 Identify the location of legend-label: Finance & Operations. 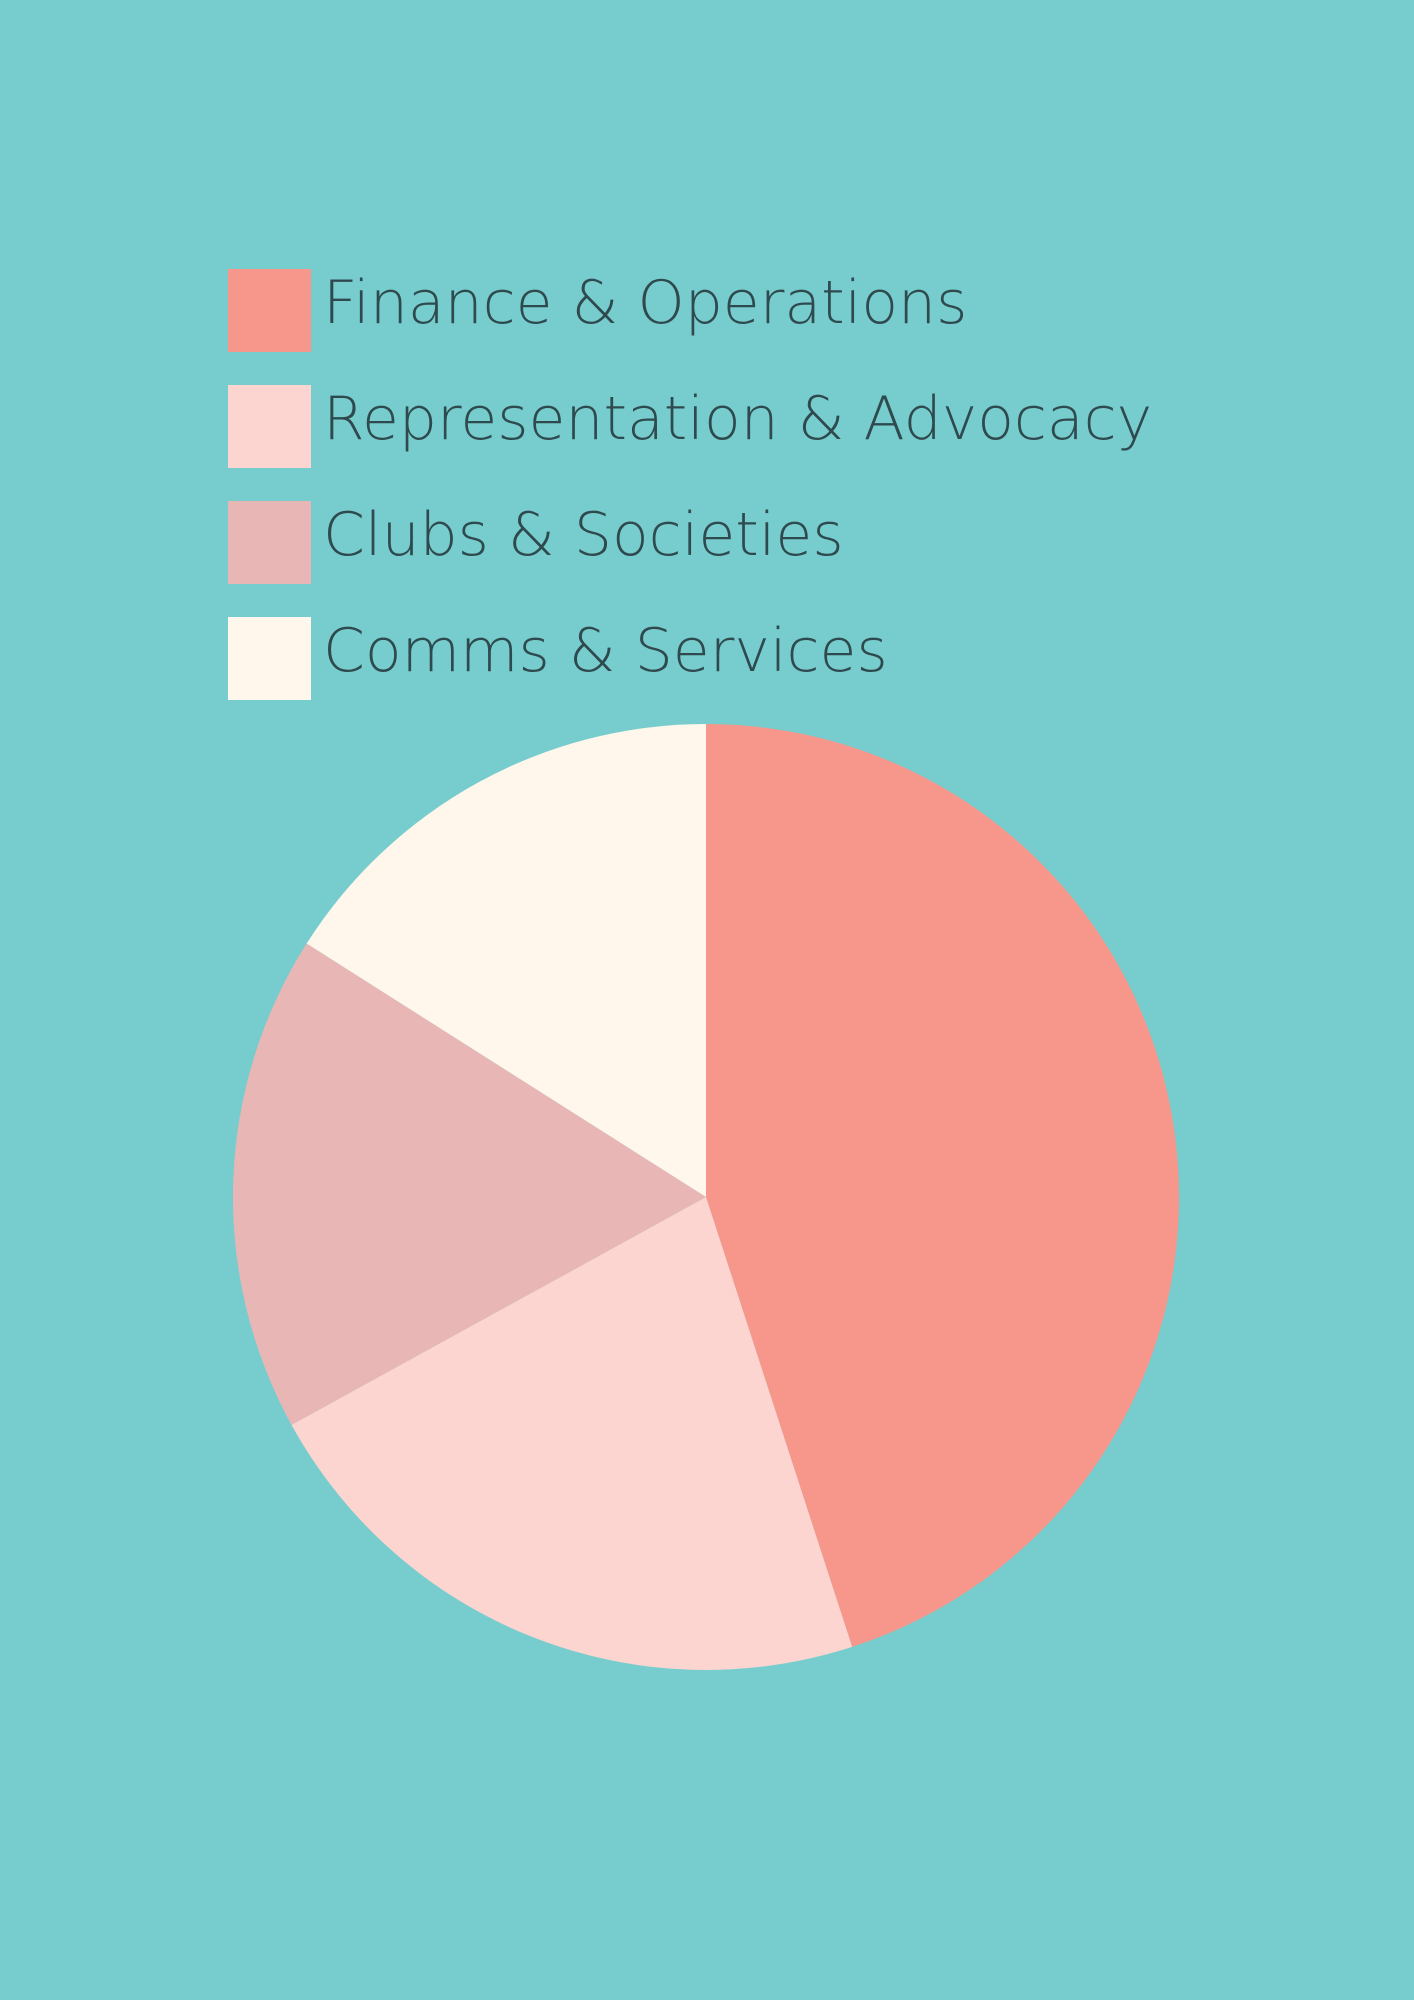
(645, 303).